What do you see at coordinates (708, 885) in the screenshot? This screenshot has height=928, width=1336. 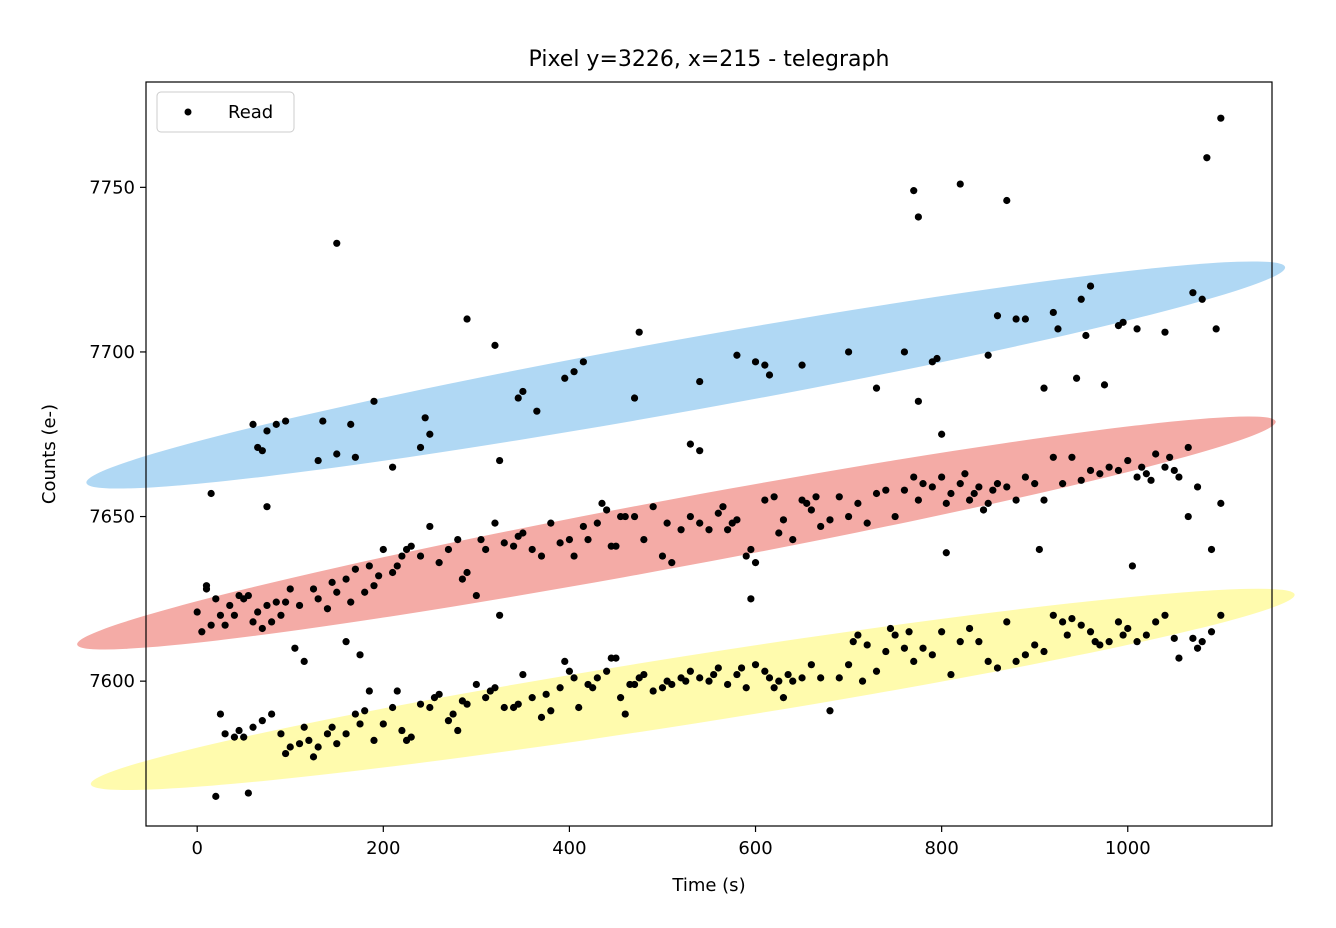 I see `x-axis-label: Time (s)` at bounding box center [708, 885].